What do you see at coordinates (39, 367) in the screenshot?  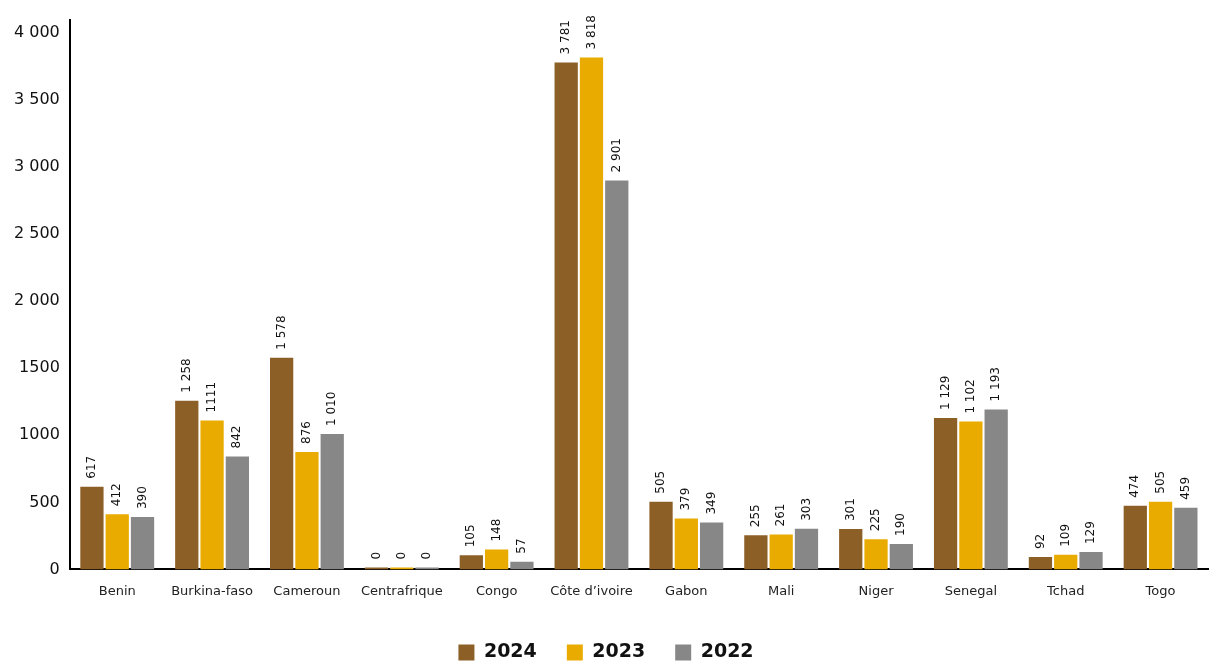 I see `y-tick-label: 1500` at bounding box center [39, 367].